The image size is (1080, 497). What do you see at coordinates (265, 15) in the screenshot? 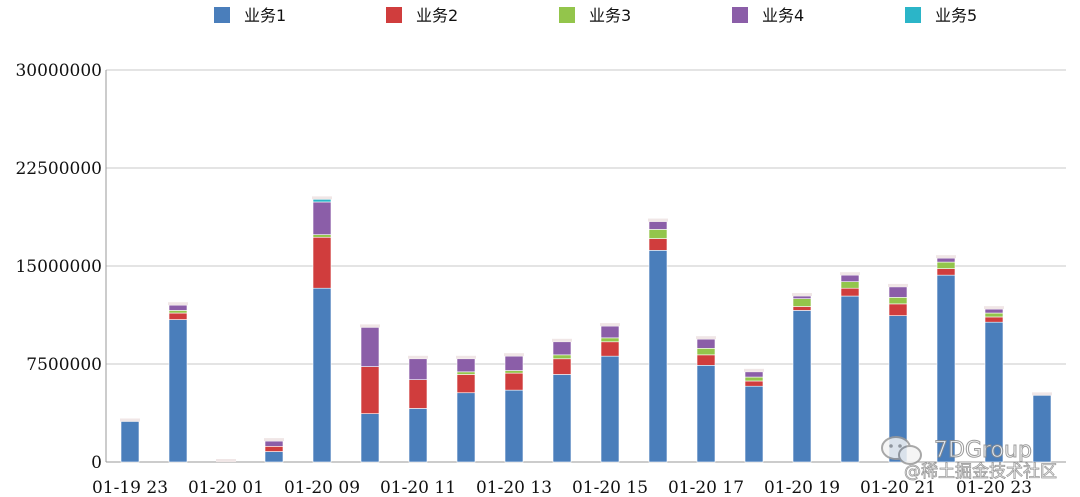
I see `legend-label: 业务1` at bounding box center [265, 15].